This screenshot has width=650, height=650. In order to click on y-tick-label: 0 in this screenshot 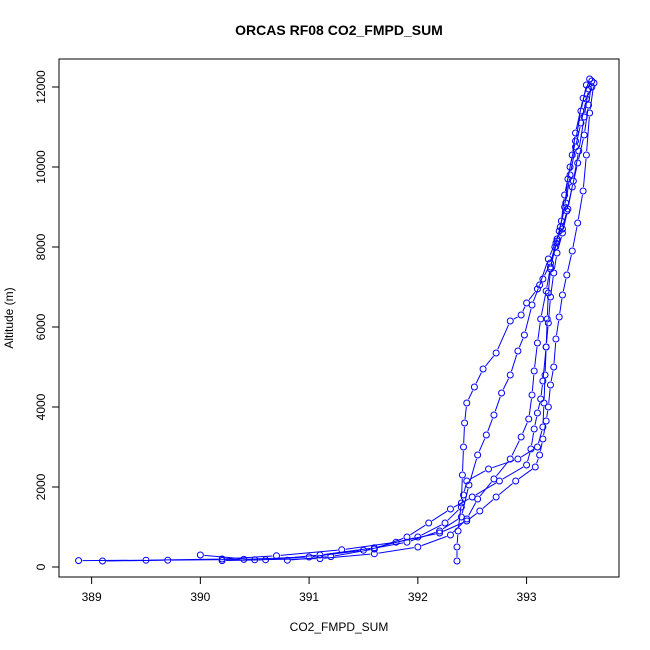, I will do `click(41, 566)`.